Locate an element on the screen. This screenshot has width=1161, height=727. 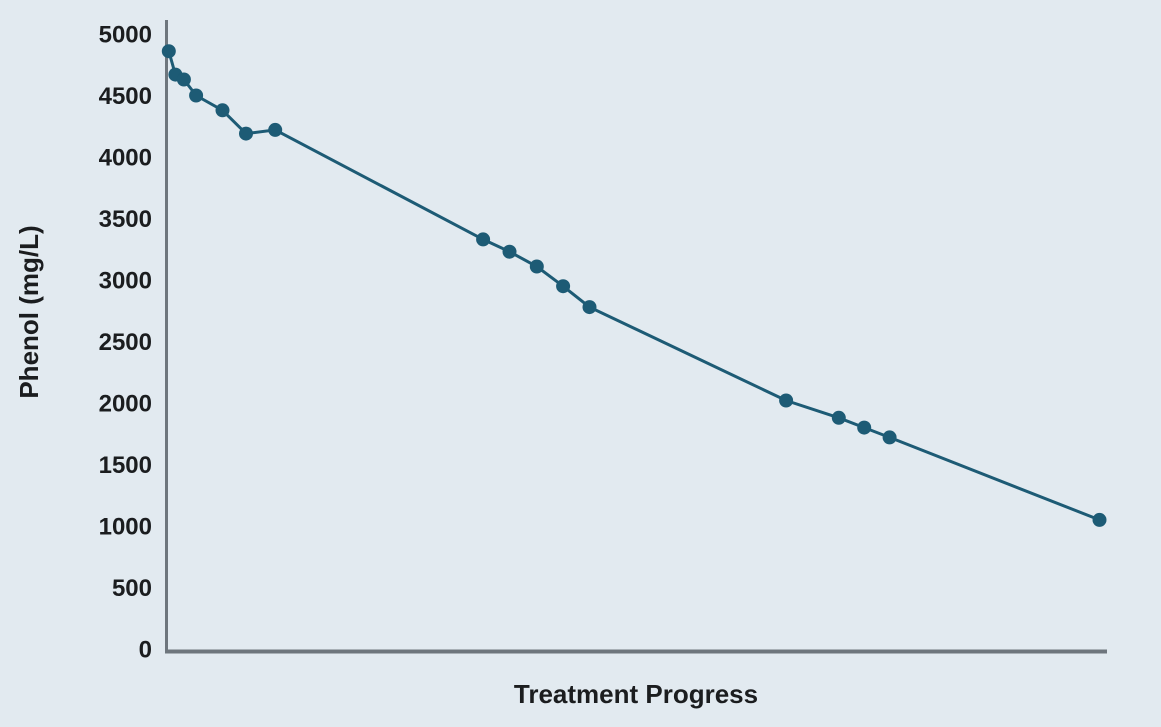
y-tick-label: 2000 is located at coordinates (125, 404).